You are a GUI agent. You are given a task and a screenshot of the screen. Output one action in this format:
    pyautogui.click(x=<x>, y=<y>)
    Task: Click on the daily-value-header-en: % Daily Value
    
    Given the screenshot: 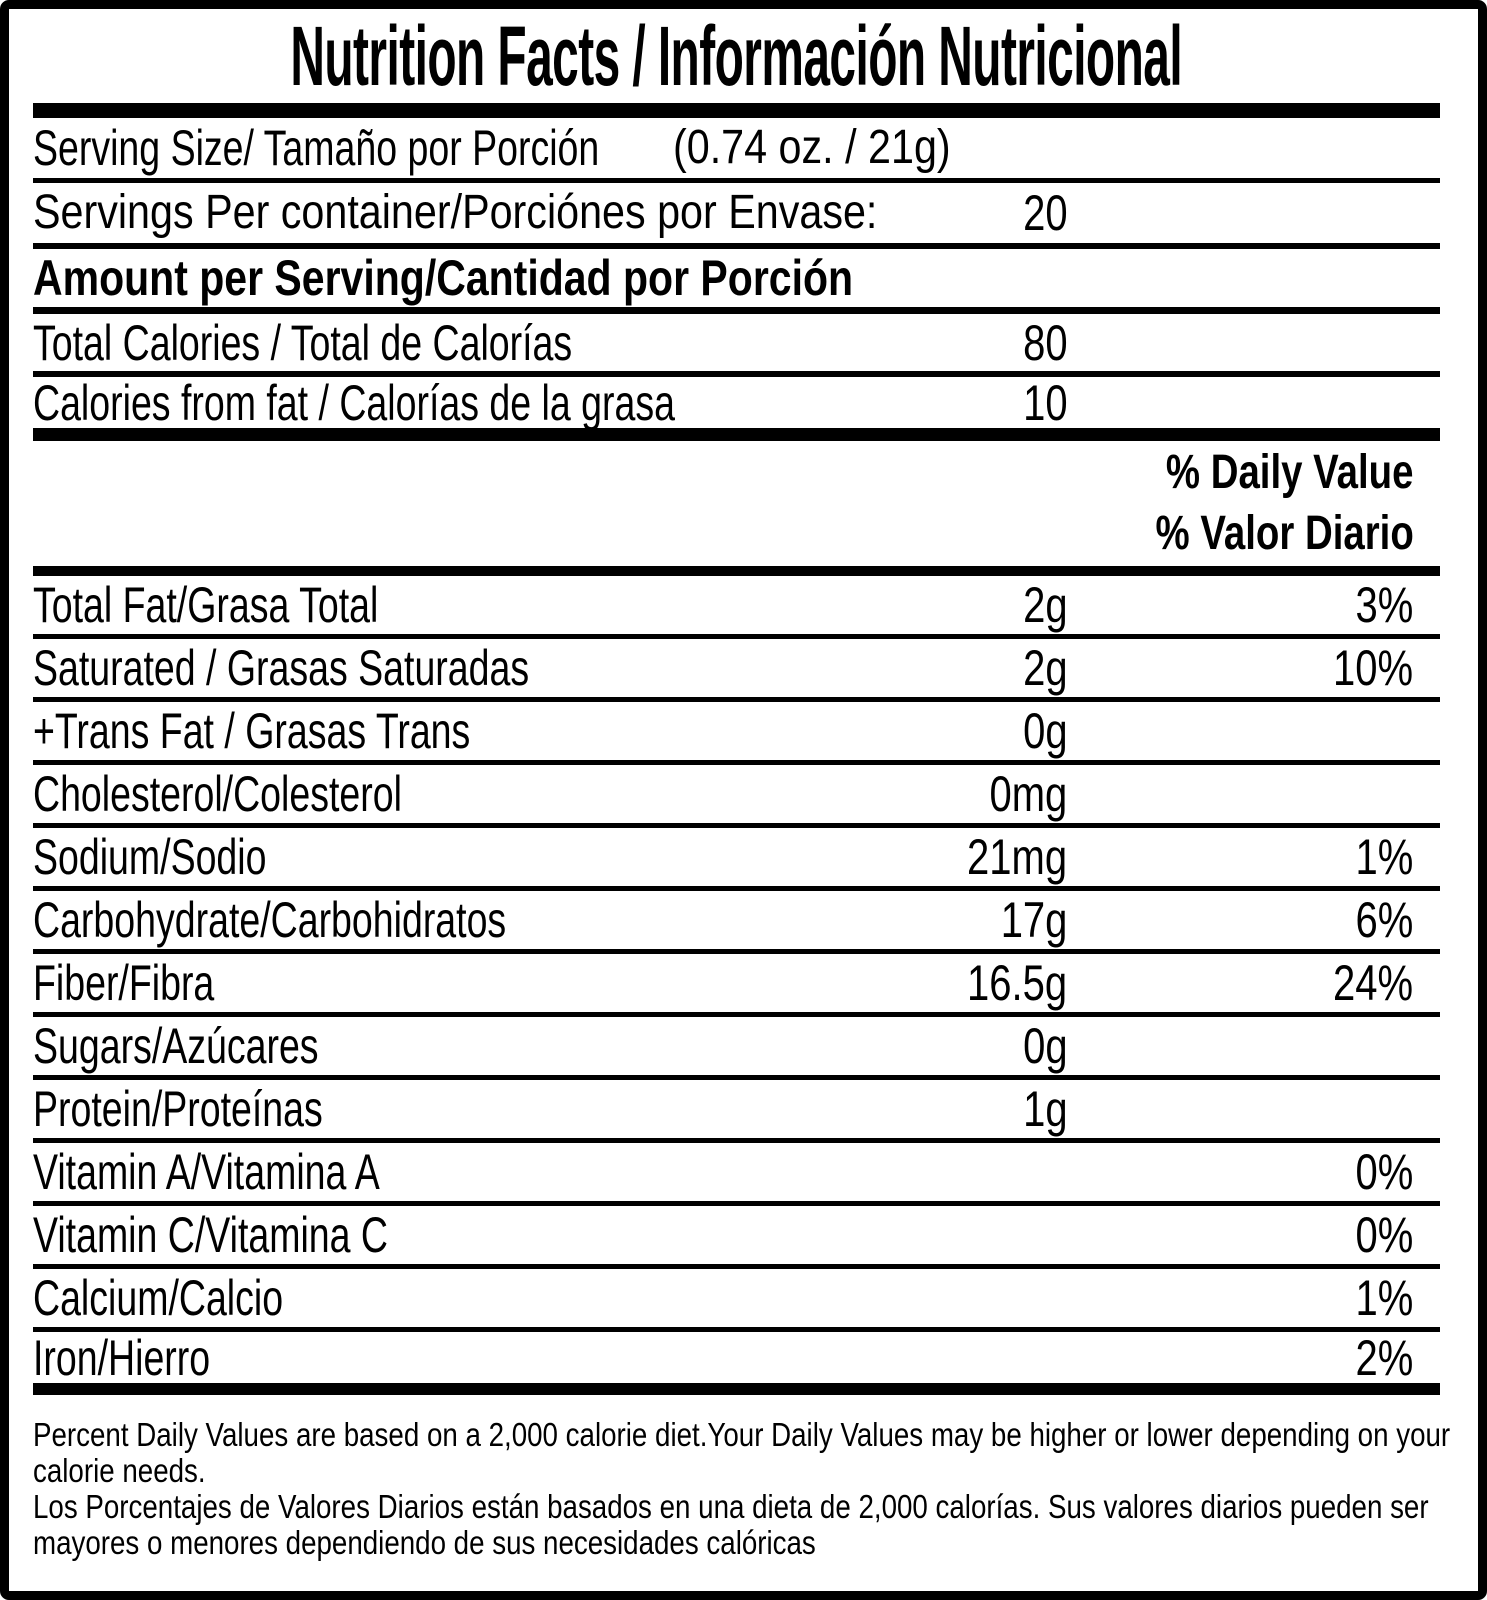 What is the action you would take?
    pyautogui.click(x=1289, y=472)
    